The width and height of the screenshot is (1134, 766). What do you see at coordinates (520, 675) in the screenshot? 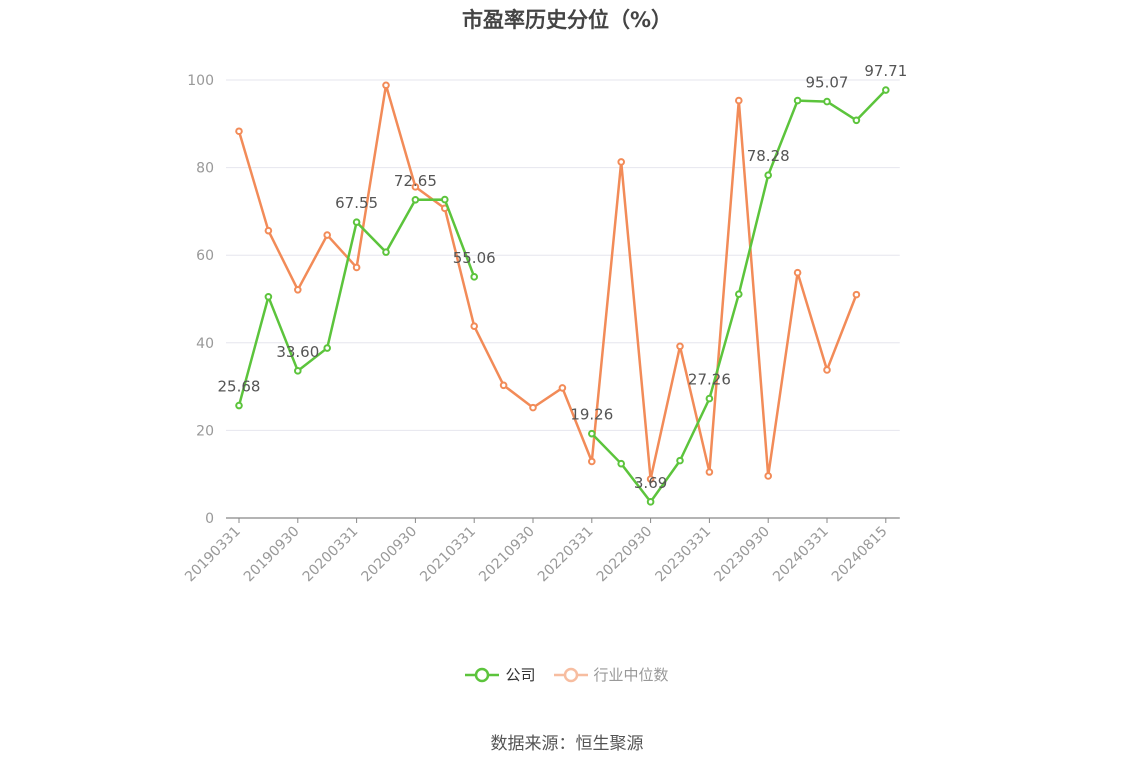
I see `legend-label-company: 公司` at bounding box center [520, 675].